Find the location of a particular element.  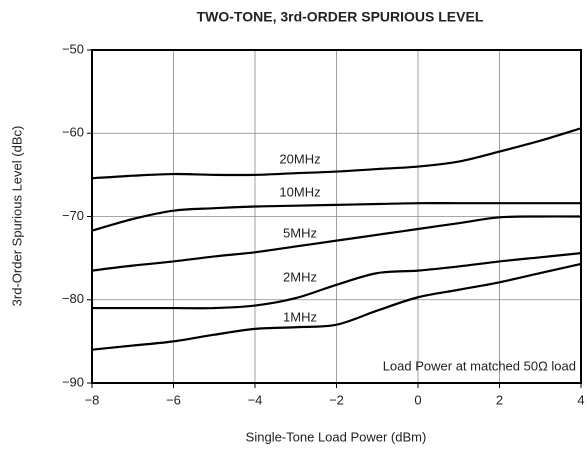

x-tick-label: −6 is located at coordinates (173, 399).